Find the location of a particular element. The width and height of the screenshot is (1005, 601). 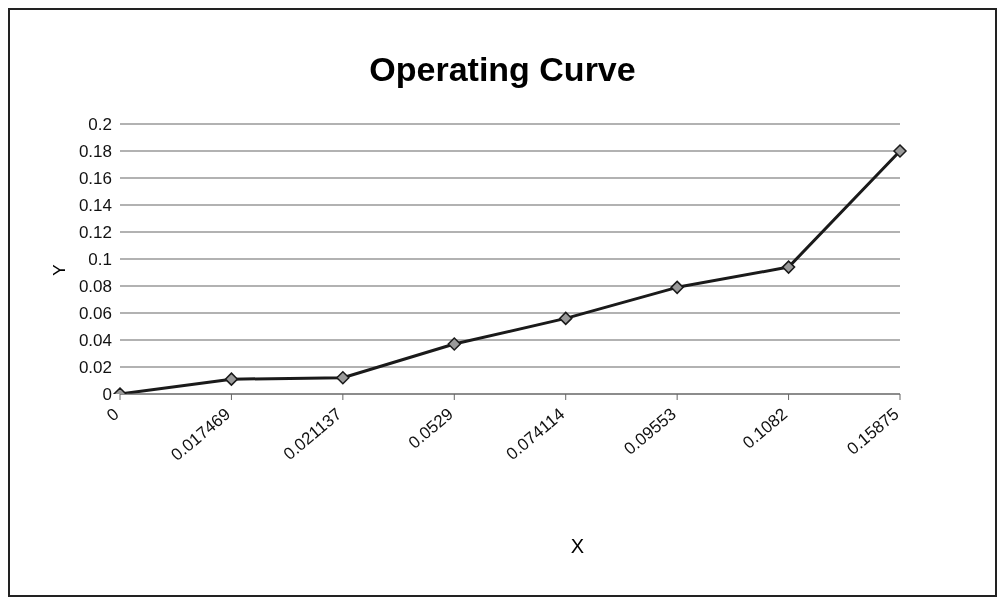

y-tick-label: 0.14 is located at coordinates (95, 206).